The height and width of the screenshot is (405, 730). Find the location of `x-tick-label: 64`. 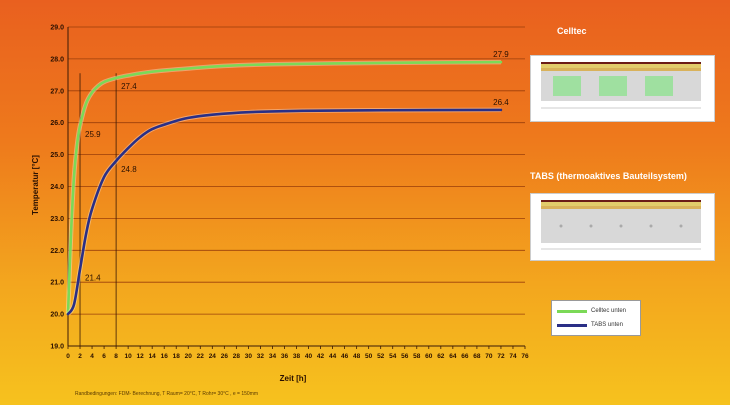

x-tick-label: 64 is located at coordinates (453, 356).